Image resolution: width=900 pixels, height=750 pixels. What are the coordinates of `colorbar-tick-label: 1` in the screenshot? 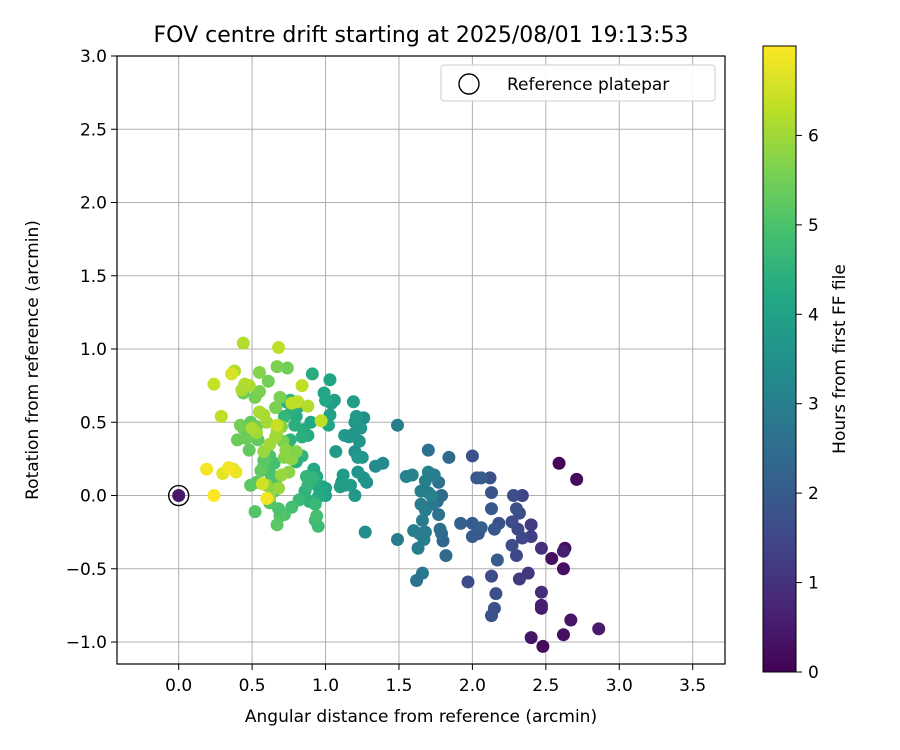 It's located at (813, 584).